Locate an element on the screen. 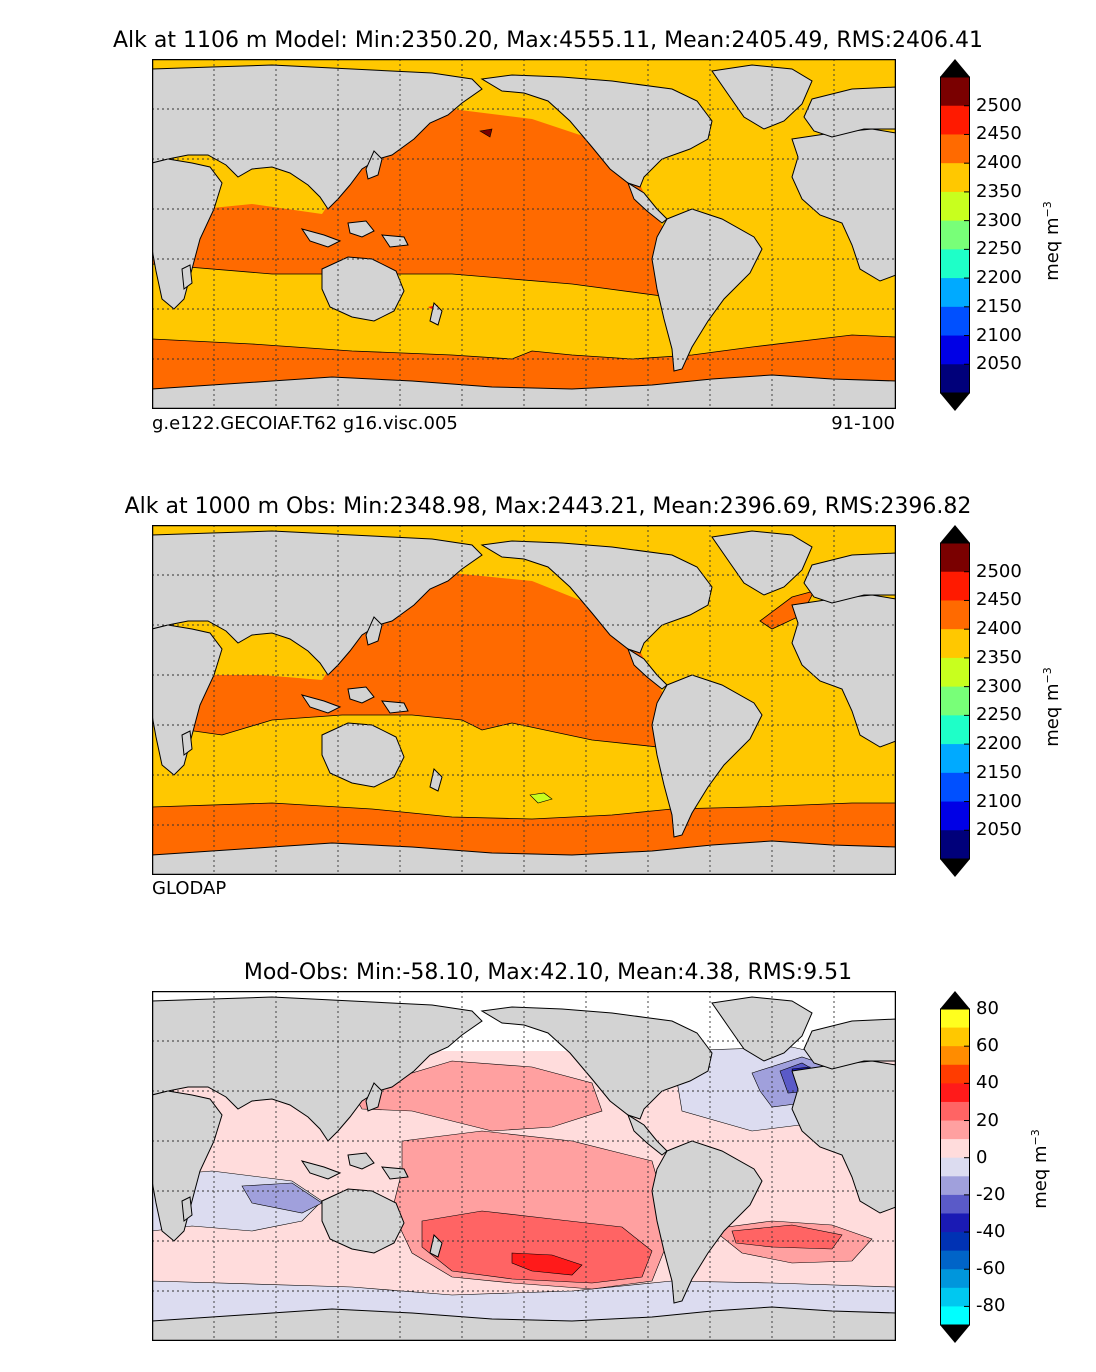 The height and width of the screenshot is (1372, 1096). field-20-30-spac is located at coordinates (537, 1247).